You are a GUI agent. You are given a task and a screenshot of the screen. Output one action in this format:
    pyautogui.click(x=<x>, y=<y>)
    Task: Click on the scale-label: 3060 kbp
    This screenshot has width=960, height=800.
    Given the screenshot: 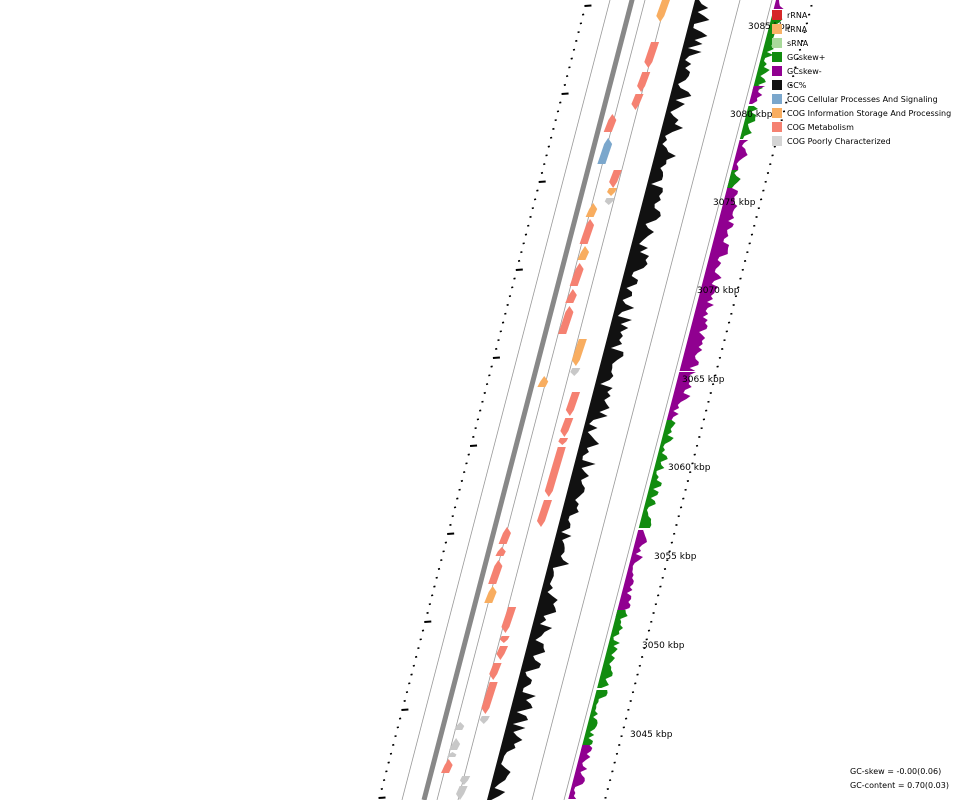 What is the action you would take?
    pyautogui.click(x=689, y=468)
    